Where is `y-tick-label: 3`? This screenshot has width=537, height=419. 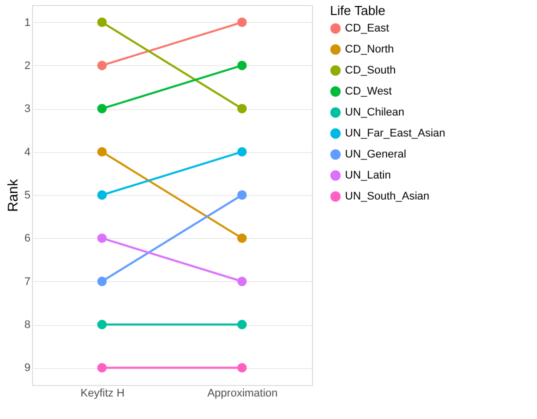 y-tick-label: 3 is located at coordinates (27, 109).